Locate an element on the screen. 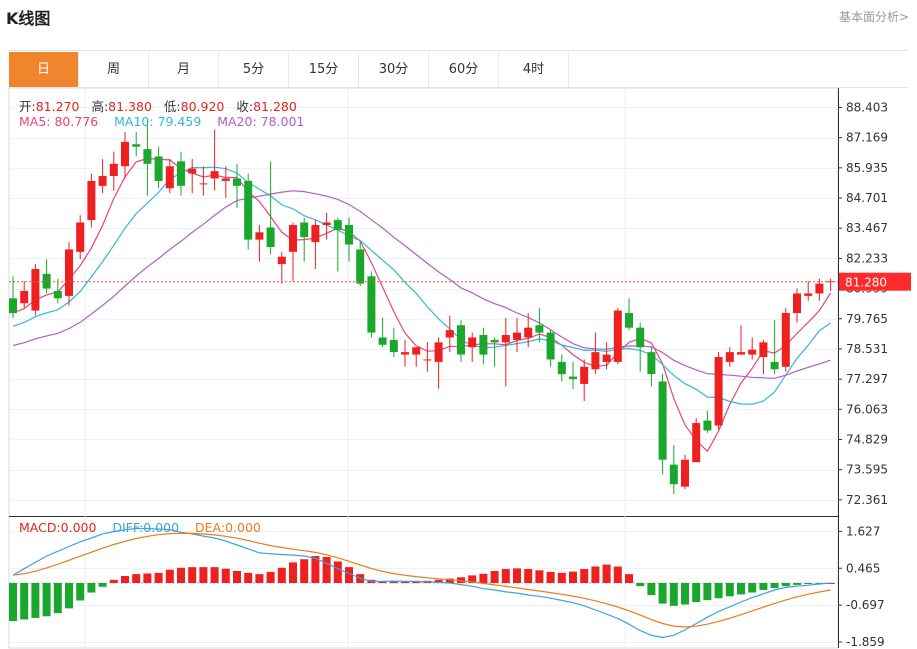 This screenshot has height=649, width=917. page-title: K线图 is located at coordinates (28, 18).